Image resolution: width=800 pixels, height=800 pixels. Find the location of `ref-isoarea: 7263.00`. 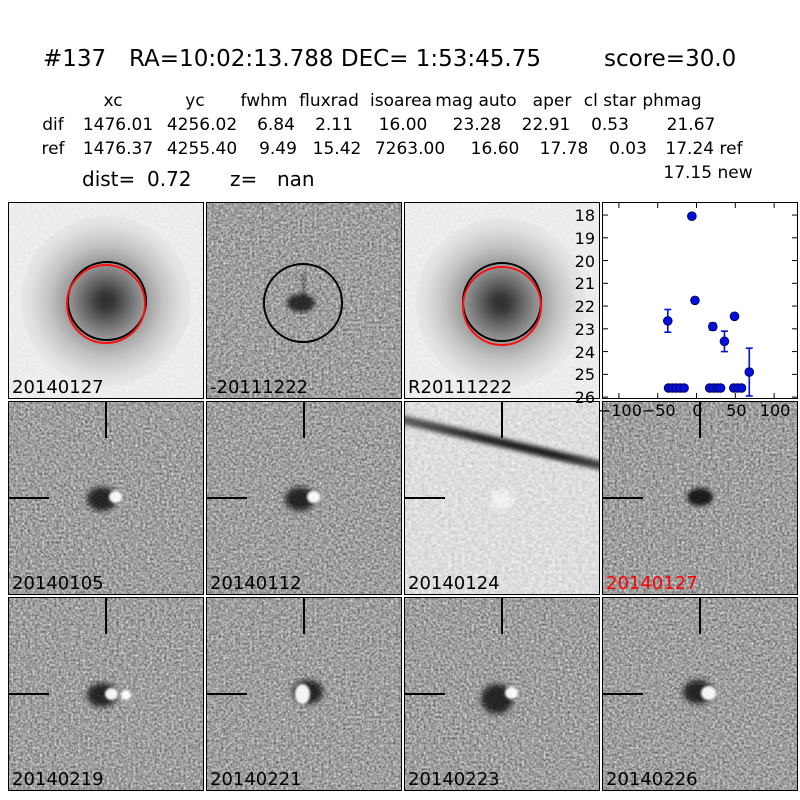

ref-isoarea: 7263.00 is located at coordinates (410, 149).